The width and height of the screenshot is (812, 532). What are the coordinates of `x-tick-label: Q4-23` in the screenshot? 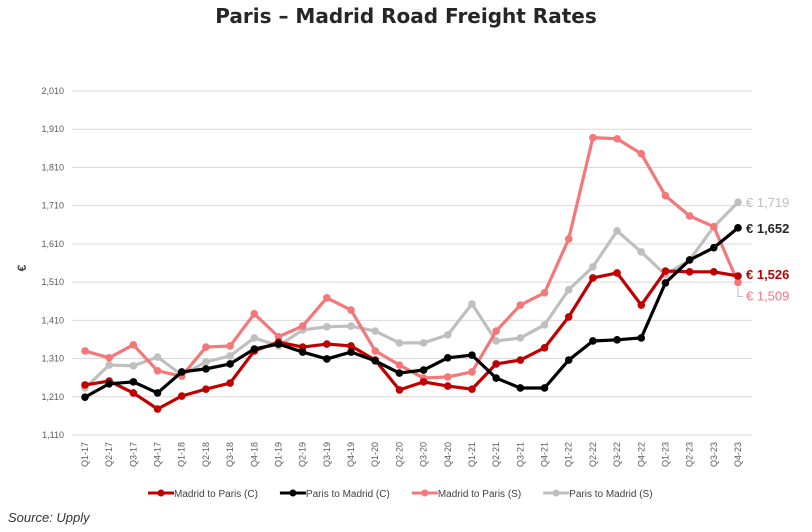 It's located at (738, 454).